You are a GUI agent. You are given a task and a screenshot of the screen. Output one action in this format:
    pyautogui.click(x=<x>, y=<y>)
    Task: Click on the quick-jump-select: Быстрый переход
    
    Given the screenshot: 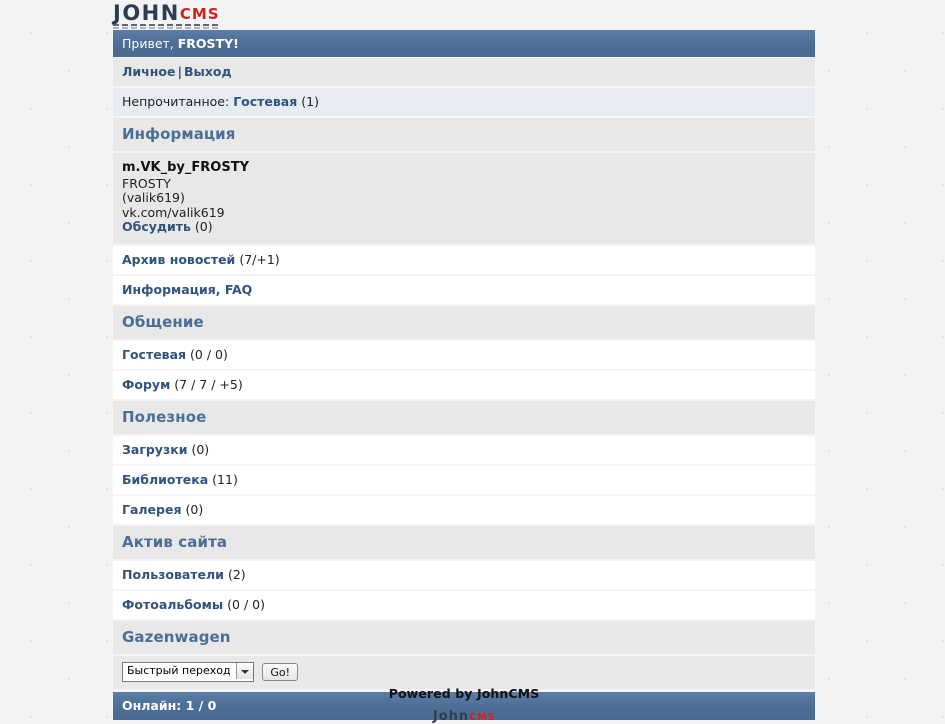 What is the action you would take?
    pyautogui.click(x=188, y=671)
    